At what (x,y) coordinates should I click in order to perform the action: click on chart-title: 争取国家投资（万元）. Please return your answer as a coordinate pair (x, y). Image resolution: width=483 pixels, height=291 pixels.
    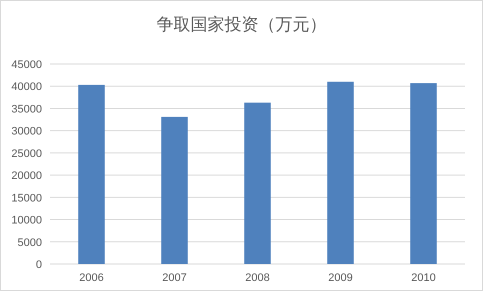
    Looking at the image, I should click on (241, 24).